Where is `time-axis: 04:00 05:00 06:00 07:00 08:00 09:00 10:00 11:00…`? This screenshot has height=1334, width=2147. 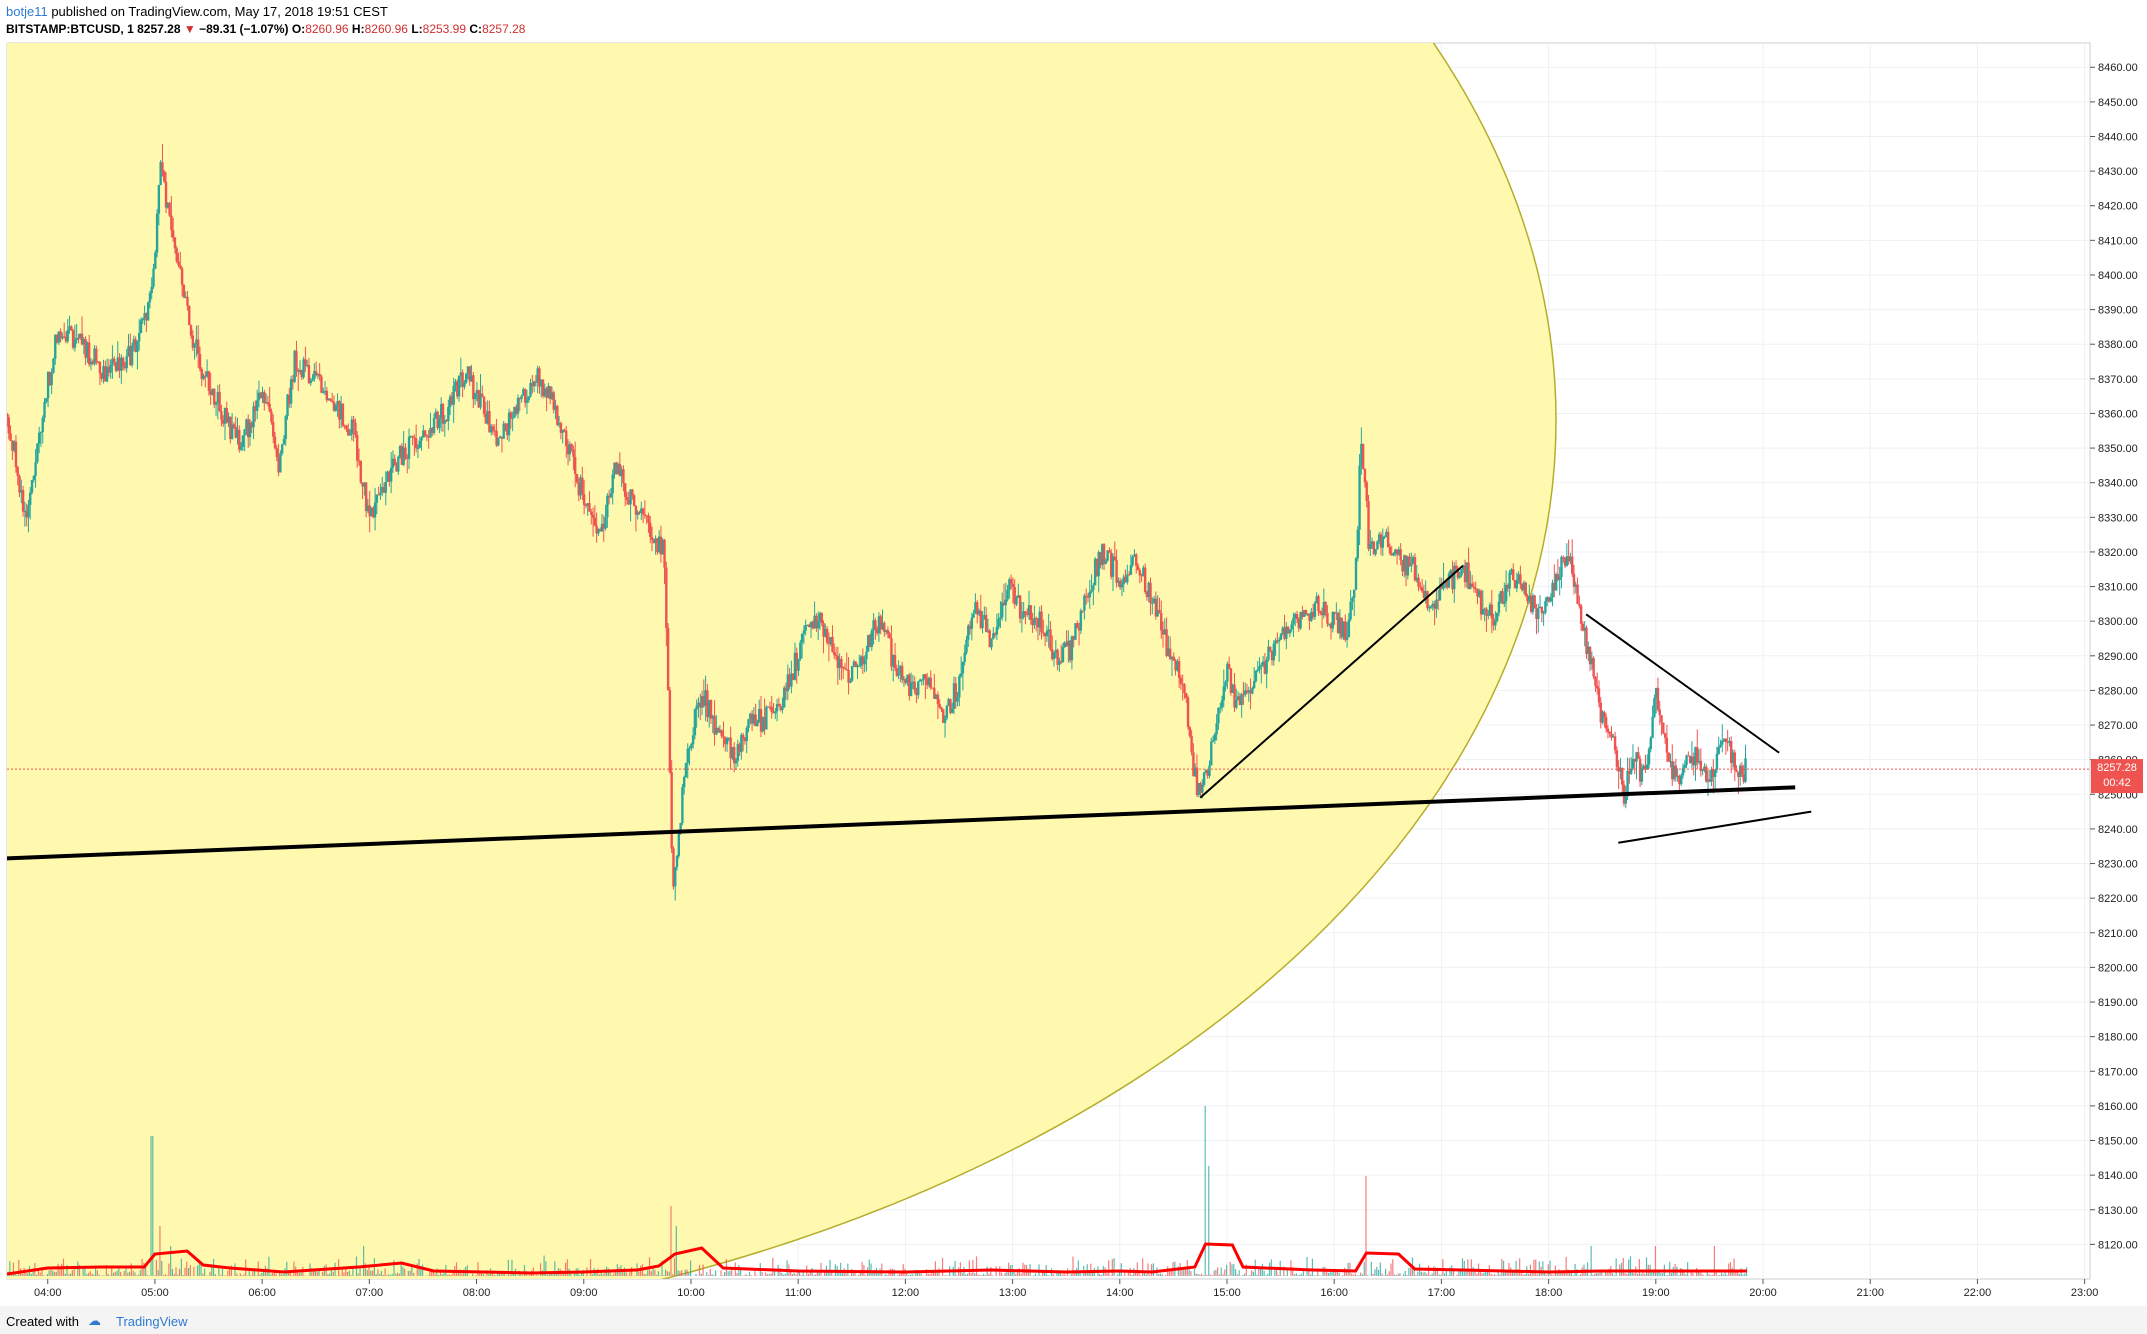
time-axis: 04:00 05:00 06:00 07:00 08:00 09:00 10:00 11:00… is located at coordinates (1066, 1289).